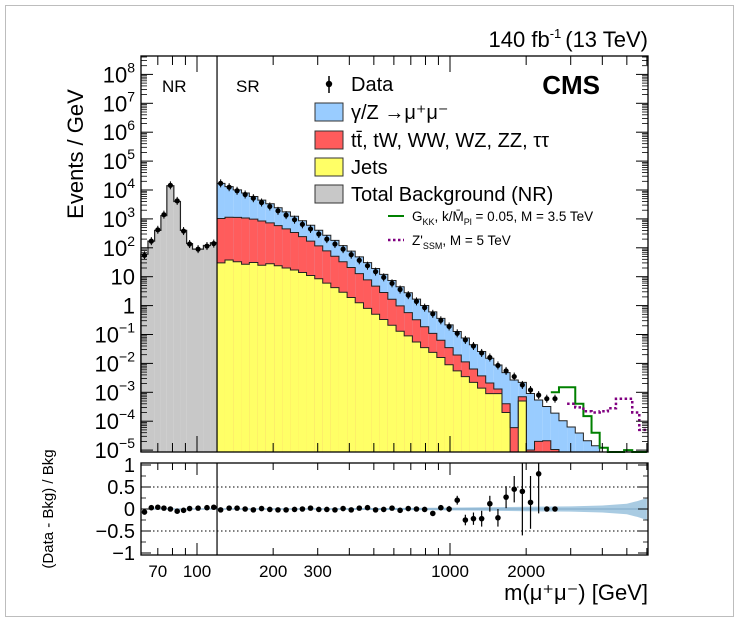 The image size is (740, 624). I want to click on y-tick-label: 10⁻⁴, so click(115, 420).